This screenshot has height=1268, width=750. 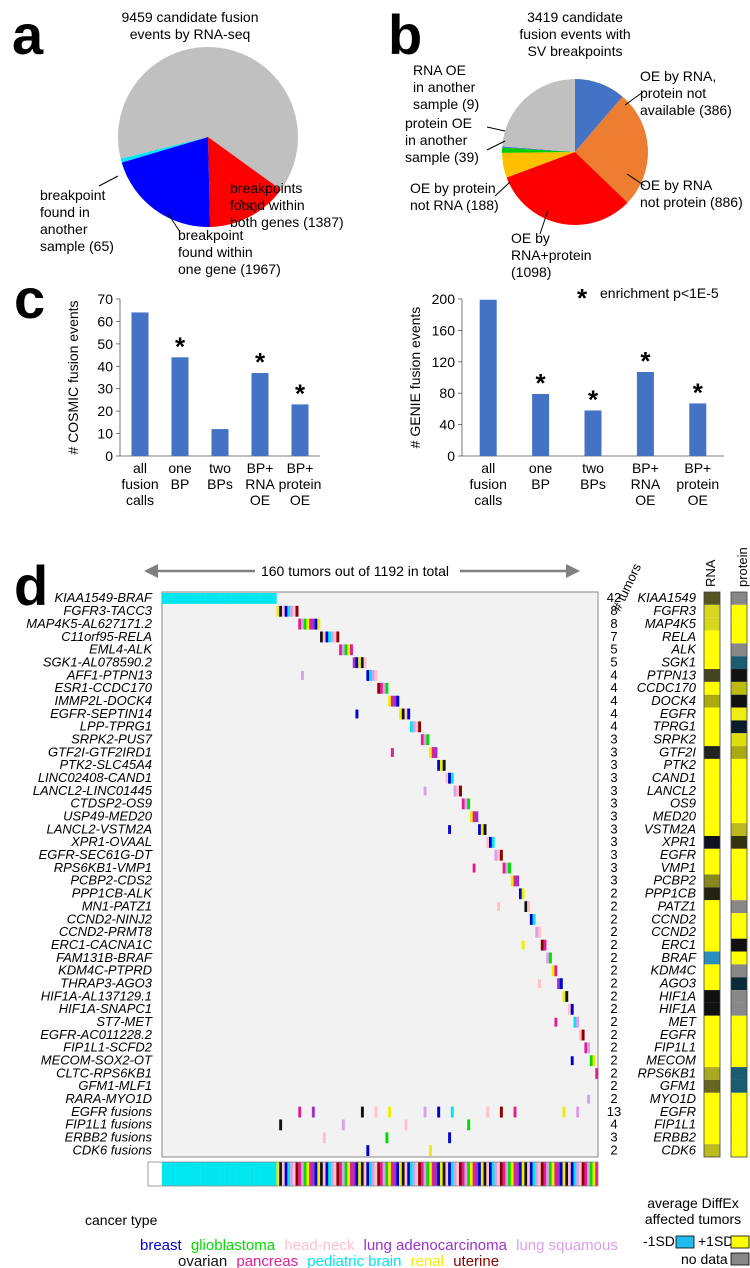 What do you see at coordinates (164, 150) in the screenshot?
I see `pie-a-slice-breakpoint-found-in-another-sample` at bounding box center [164, 150].